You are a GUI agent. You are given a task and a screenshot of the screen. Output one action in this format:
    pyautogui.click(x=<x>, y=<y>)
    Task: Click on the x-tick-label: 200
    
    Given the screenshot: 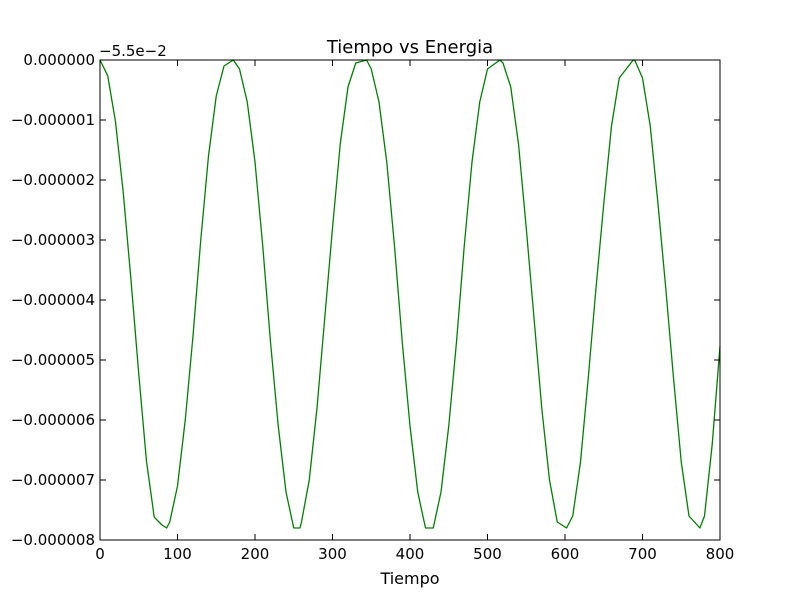 What is the action you would take?
    pyautogui.click(x=255, y=554)
    